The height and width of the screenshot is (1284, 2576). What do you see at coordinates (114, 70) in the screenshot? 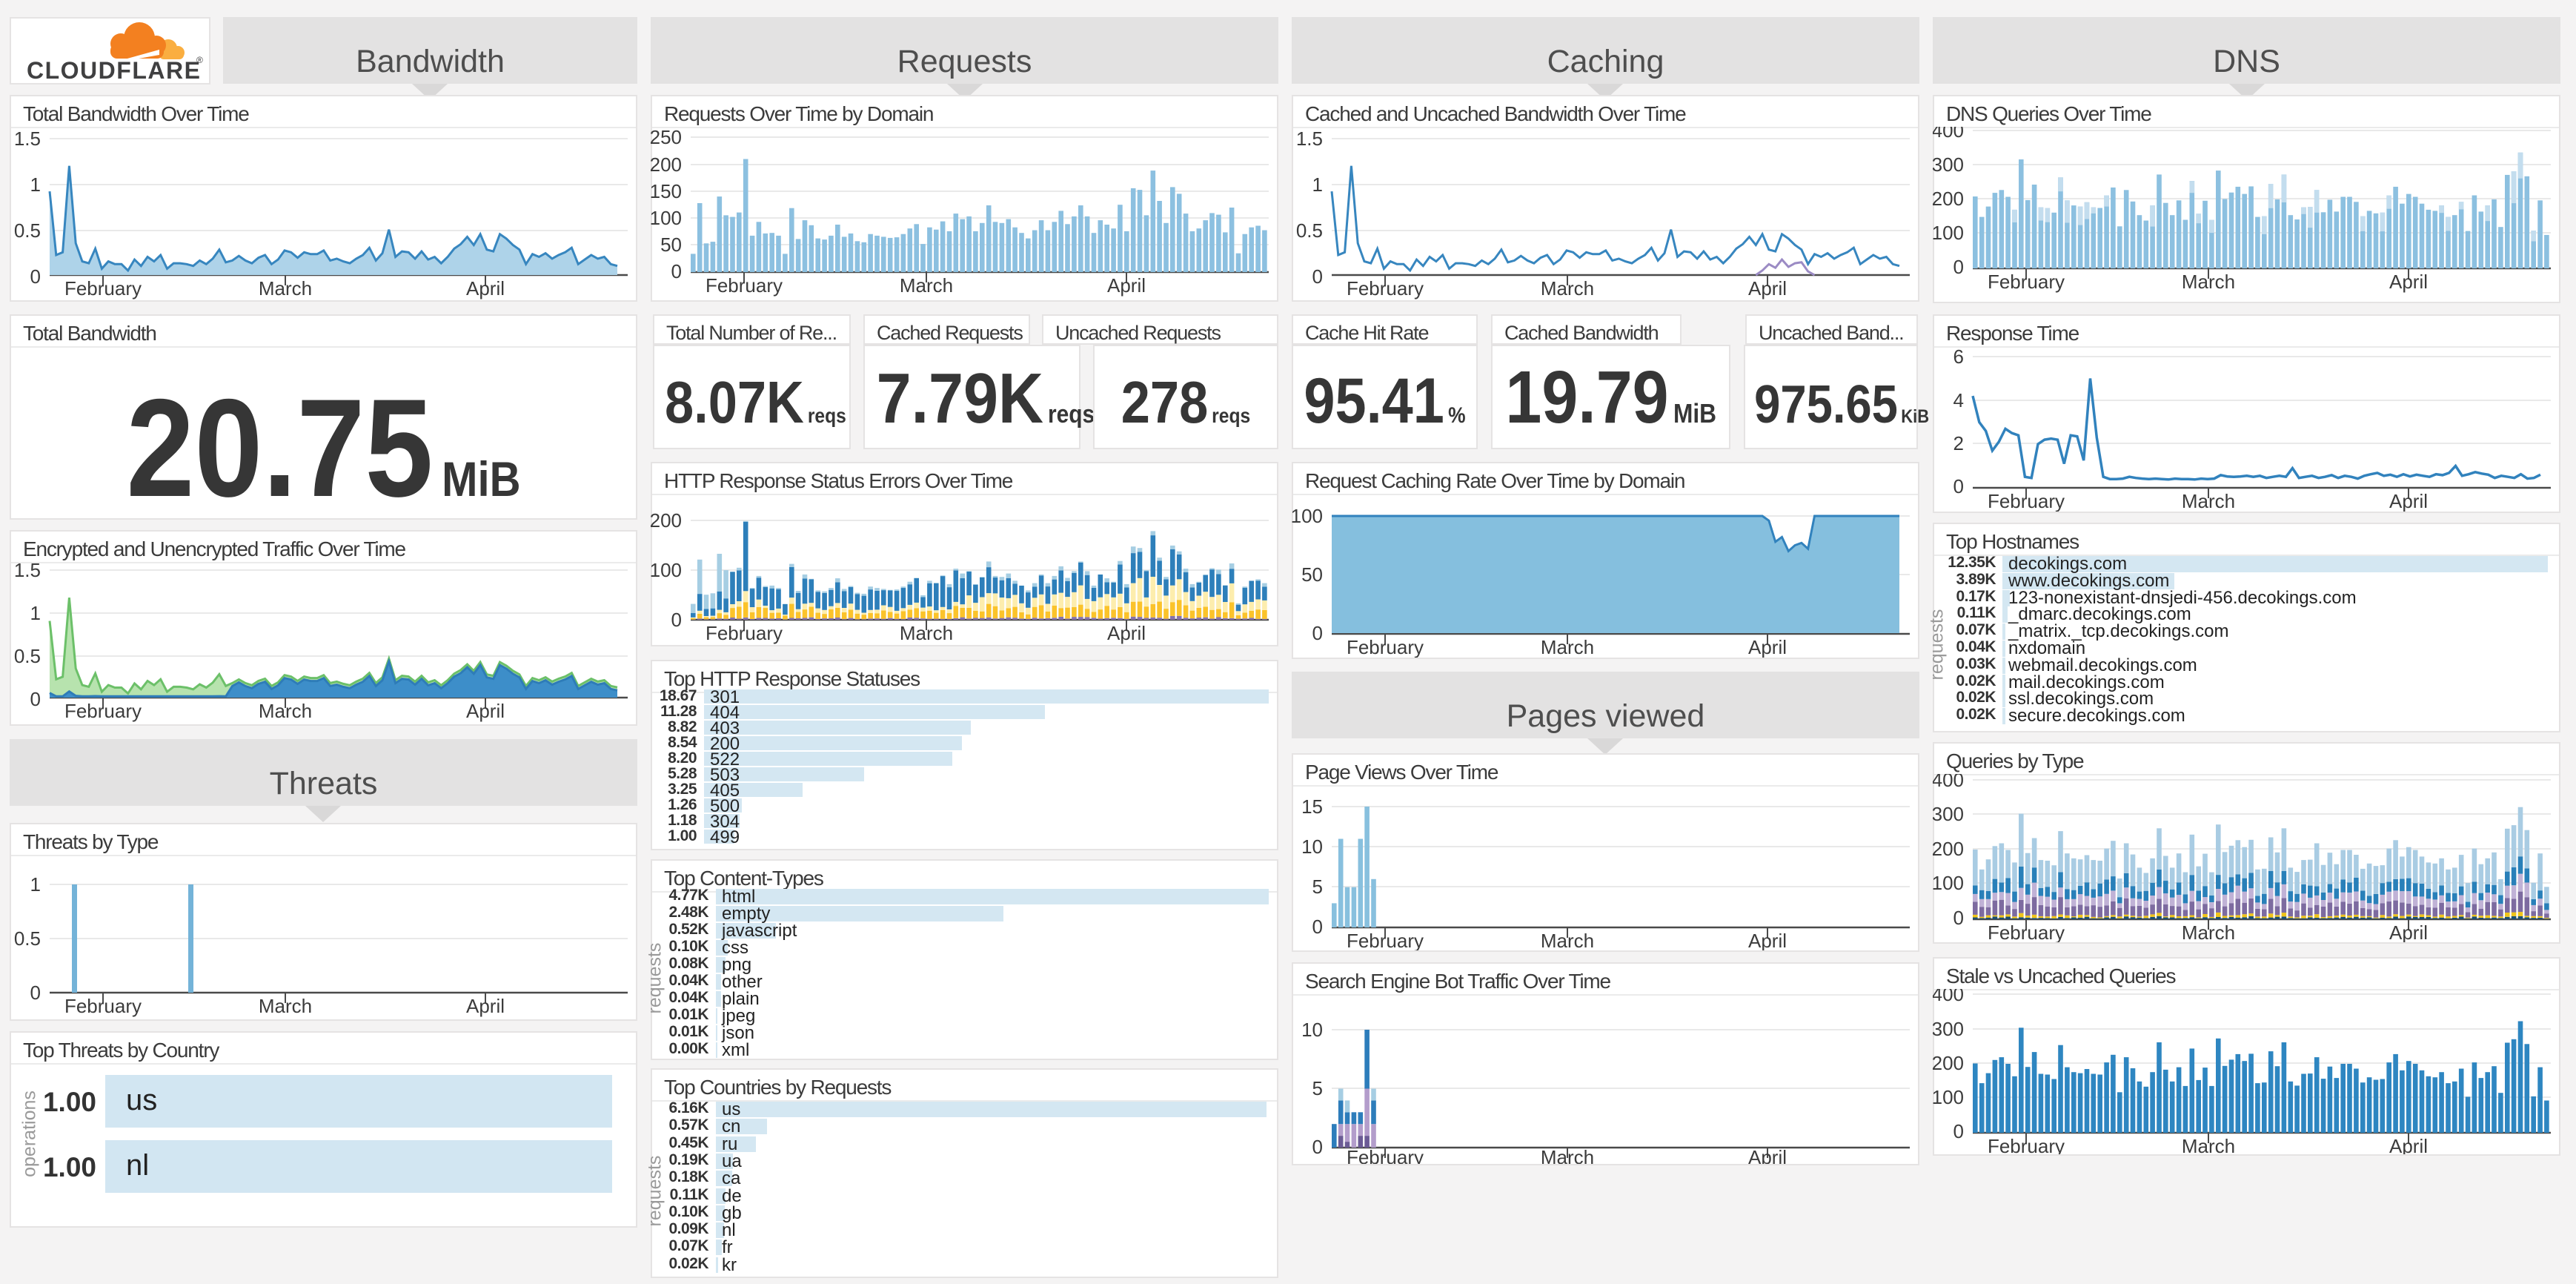
I see `svg-text: CLOUDFLARE` at bounding box center [114, 70].